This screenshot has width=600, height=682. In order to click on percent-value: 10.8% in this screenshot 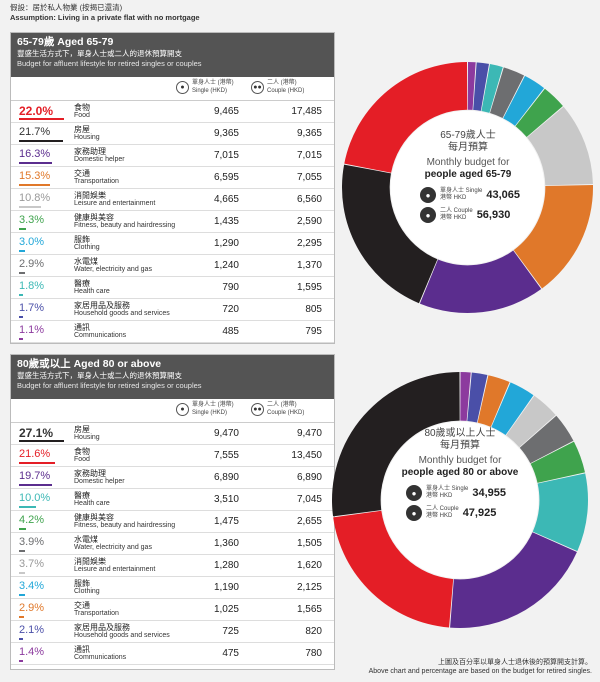, I will do `click(35, 198)`.